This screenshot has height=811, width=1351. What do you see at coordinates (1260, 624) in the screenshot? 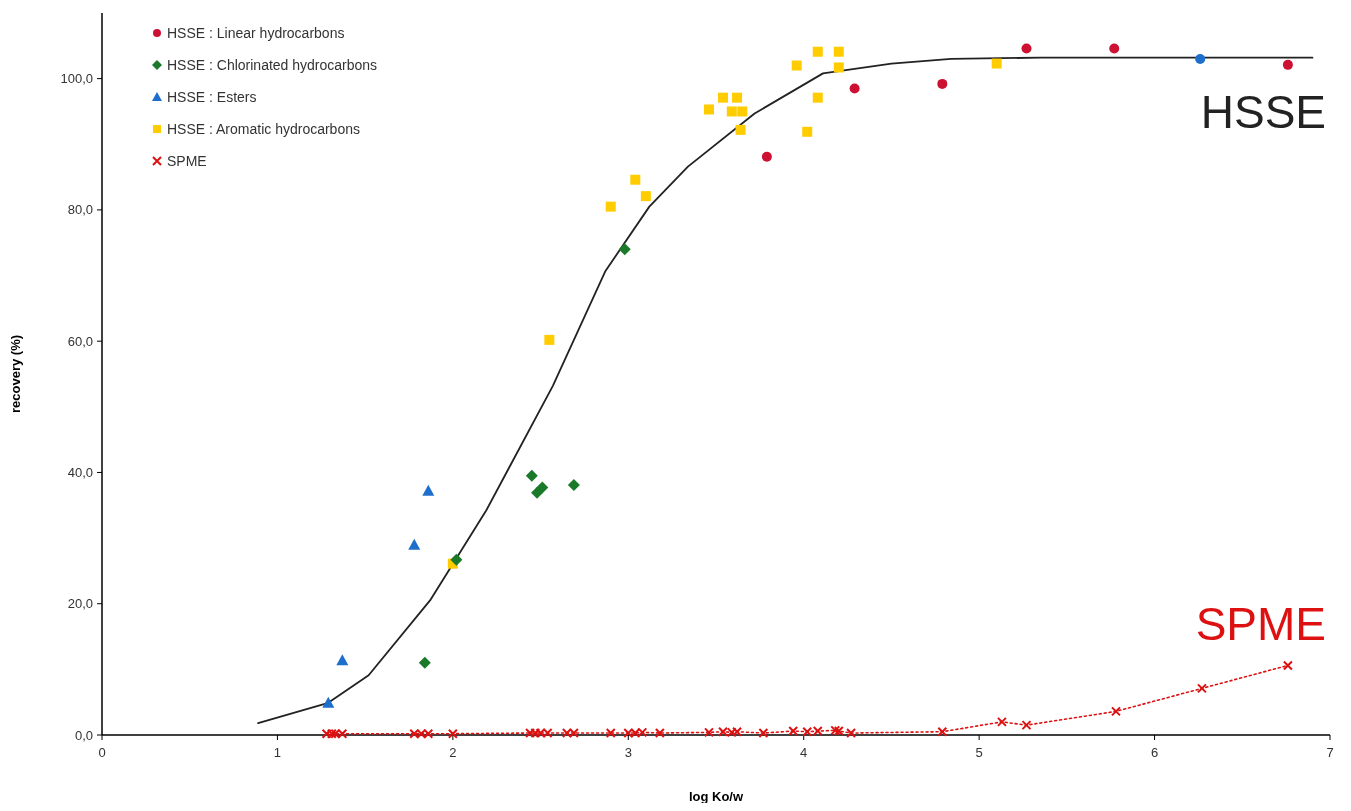
I see `annotation: SPME` at bounding box center [1260, 624].